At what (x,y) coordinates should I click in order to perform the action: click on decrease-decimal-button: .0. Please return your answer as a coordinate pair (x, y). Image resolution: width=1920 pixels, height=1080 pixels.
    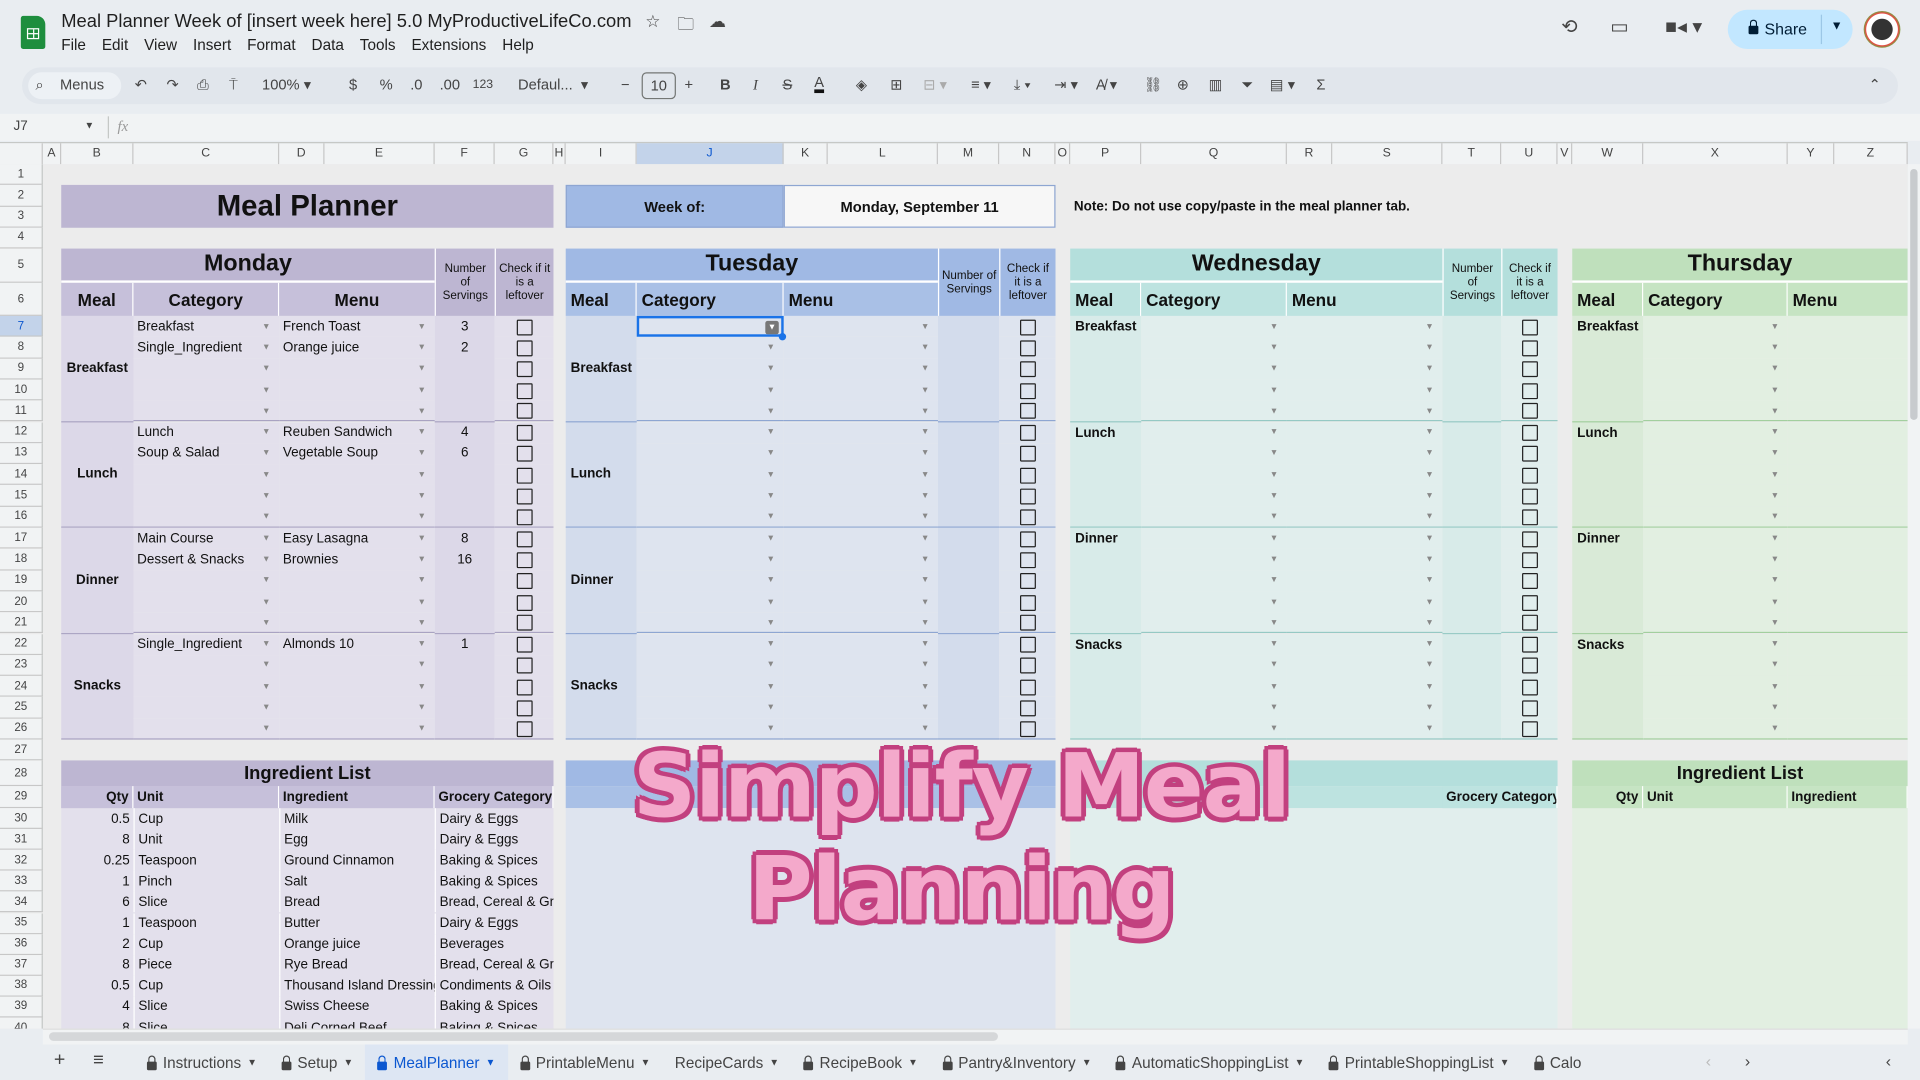
    Looking at the image, I should click on (416, 84).